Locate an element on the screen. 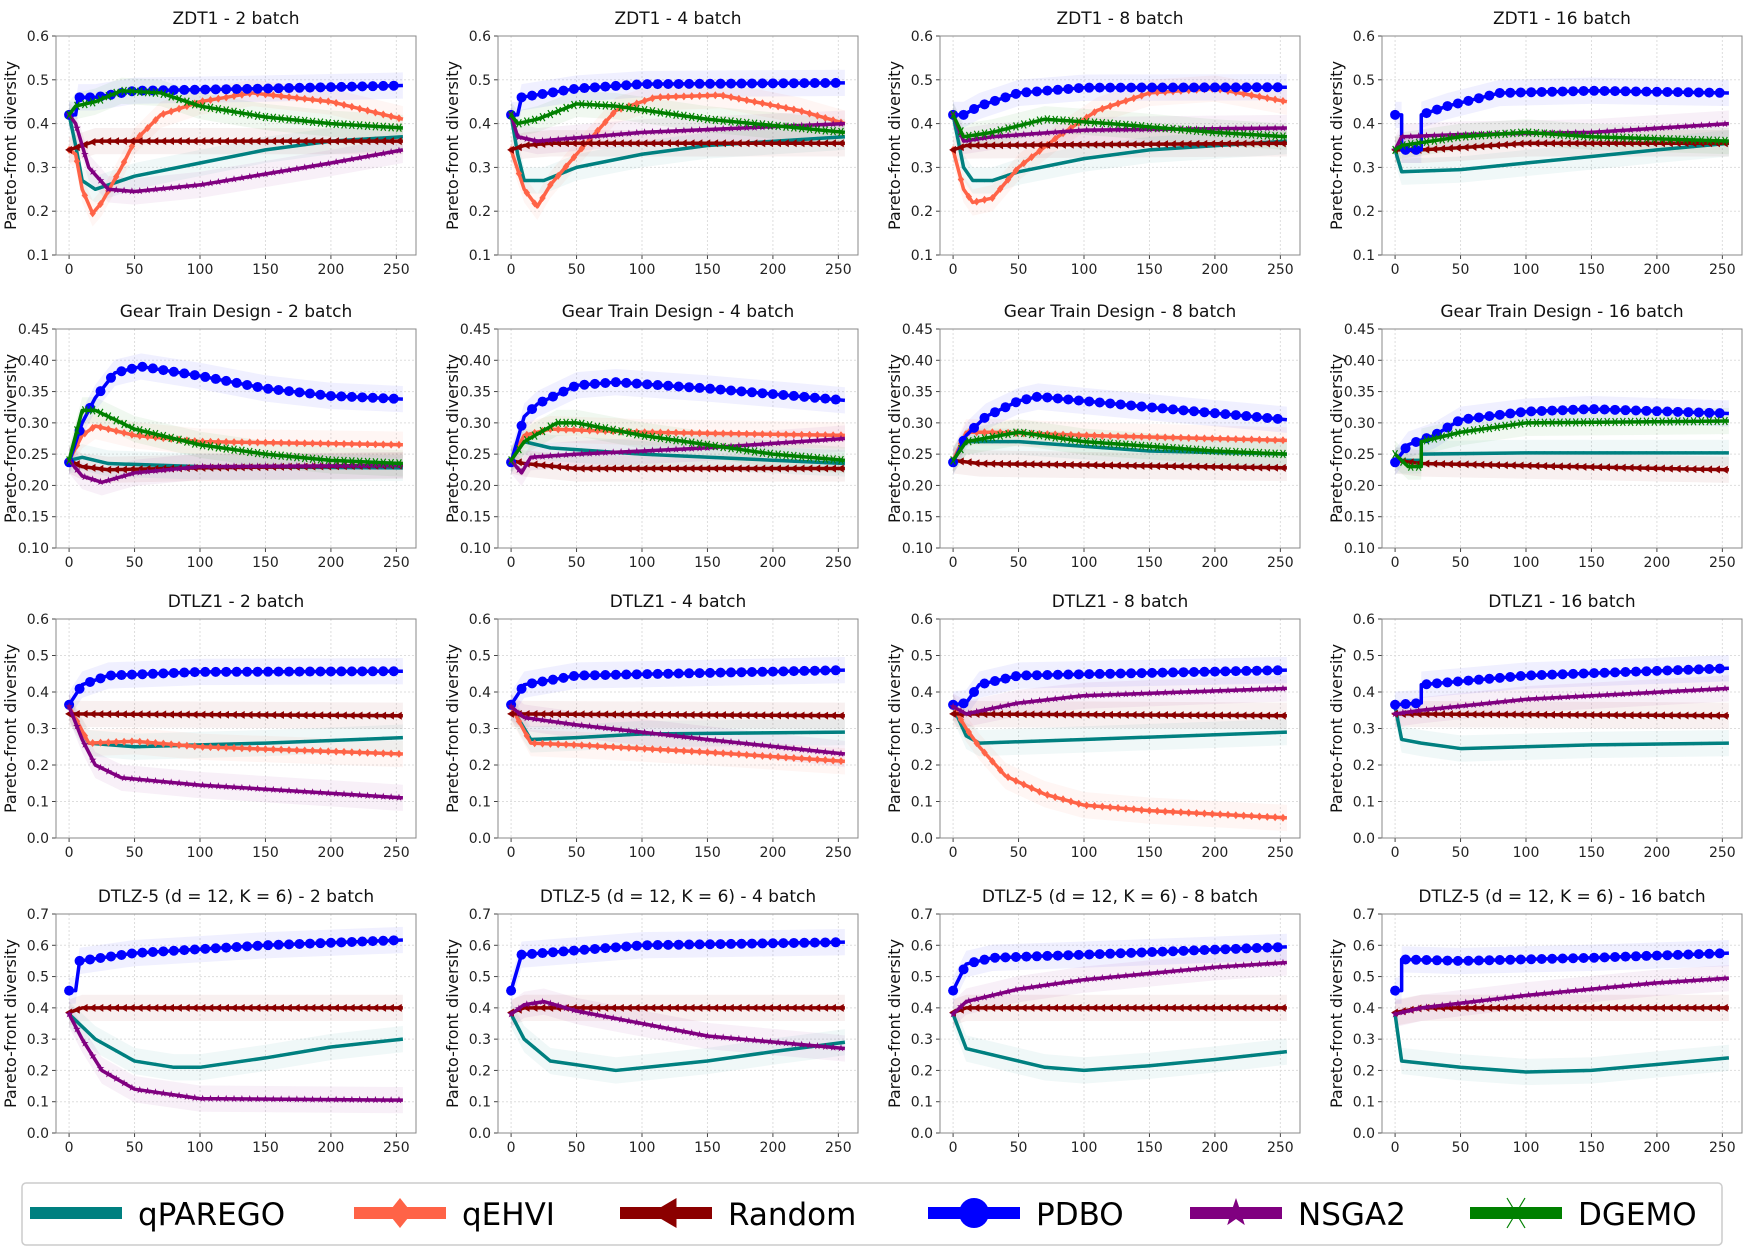 The height and width of the screenshot is (1252, 1755). y-axis-label: Pareto-front diversity is located at coordinates (894, 1023).